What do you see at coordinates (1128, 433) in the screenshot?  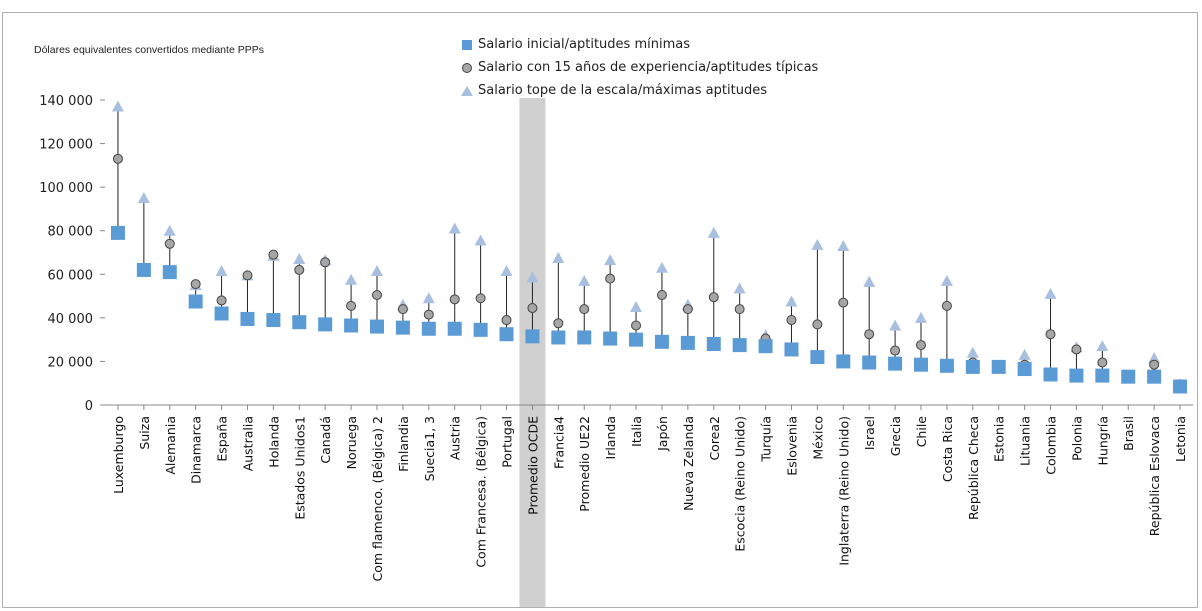 I see `x-category-label: Brasil` at bounding box center [1128, 433].